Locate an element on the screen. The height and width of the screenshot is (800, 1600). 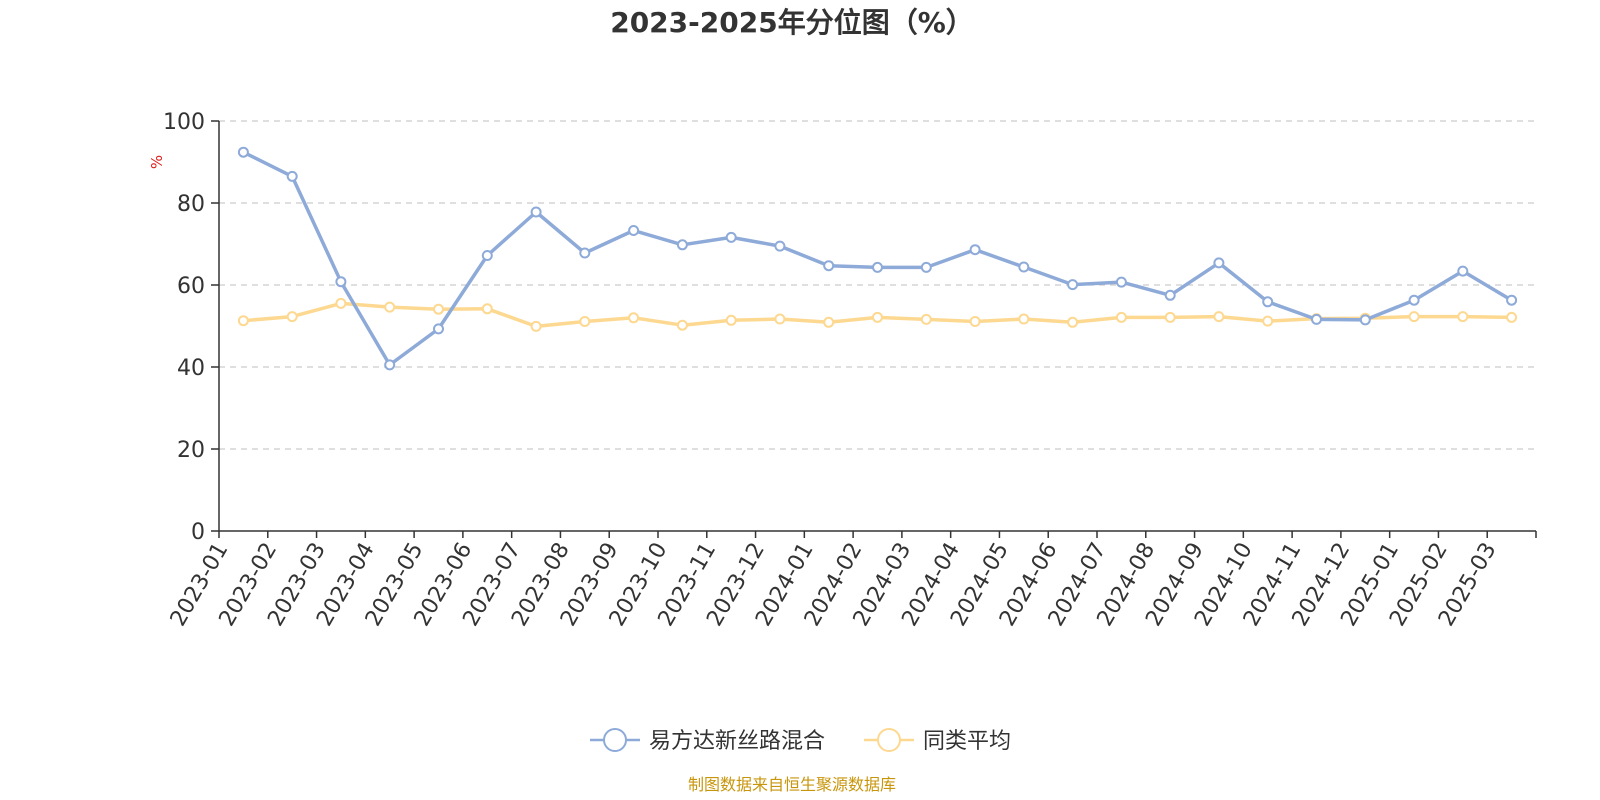
chart-title: 2023-2025年分位图（%） is located at coordinates (792, 22).